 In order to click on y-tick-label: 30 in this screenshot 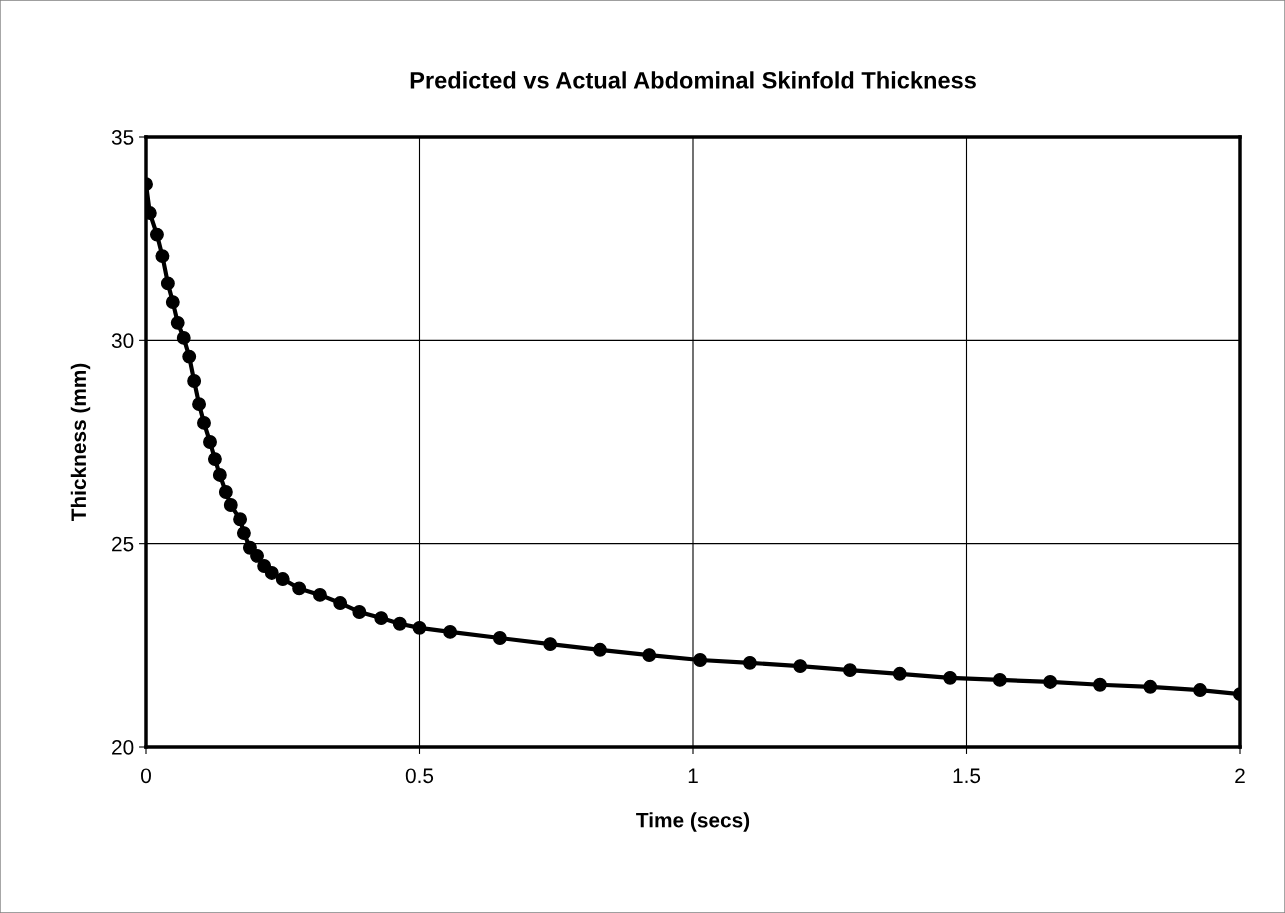, I will do `click(122, 341)`.